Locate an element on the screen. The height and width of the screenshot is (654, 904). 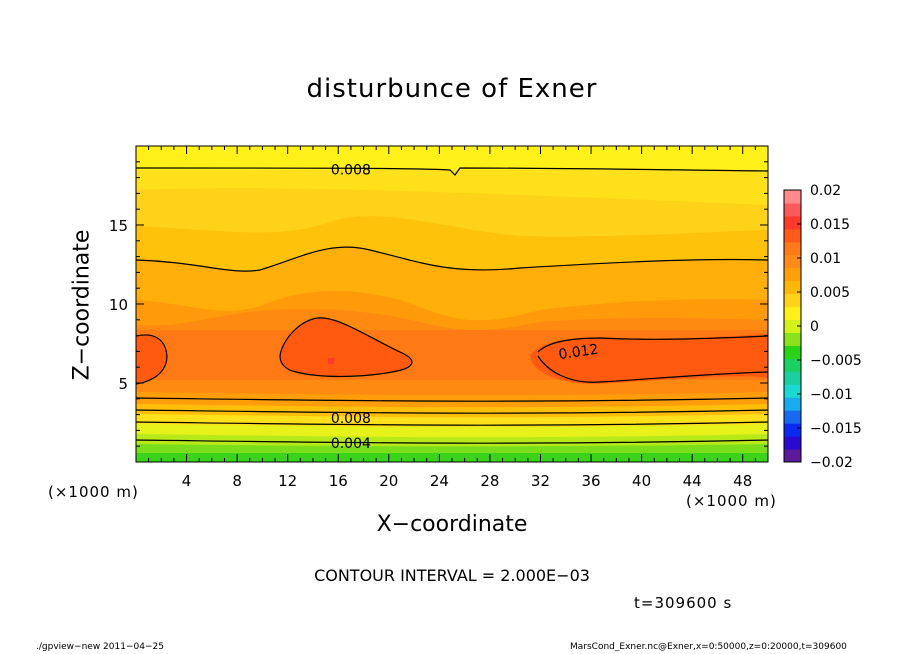
x-tick-label-0: 4 is located at coordinates (187, 481).